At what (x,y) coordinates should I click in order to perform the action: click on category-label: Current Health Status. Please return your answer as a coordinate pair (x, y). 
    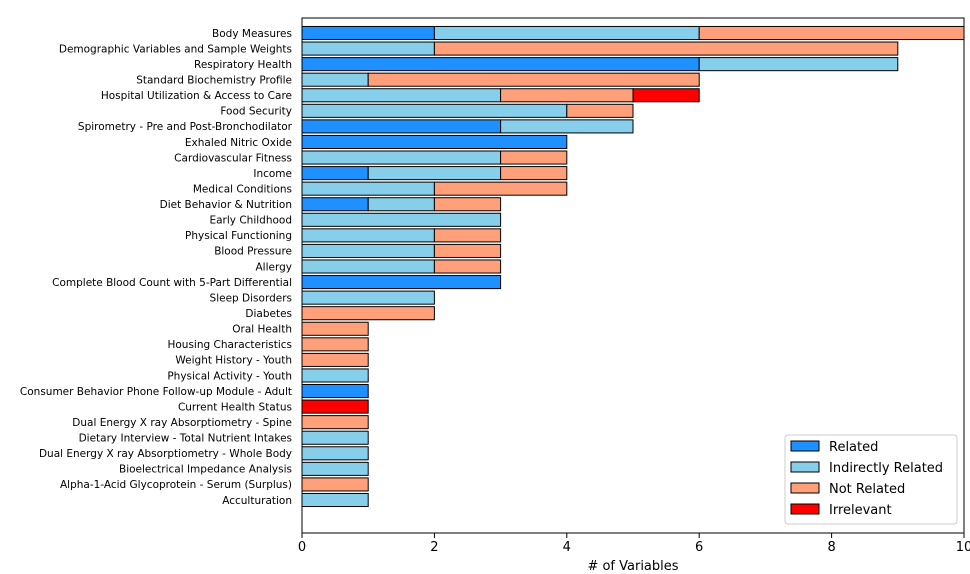
    Looking at the image, I should click on (235, 407).